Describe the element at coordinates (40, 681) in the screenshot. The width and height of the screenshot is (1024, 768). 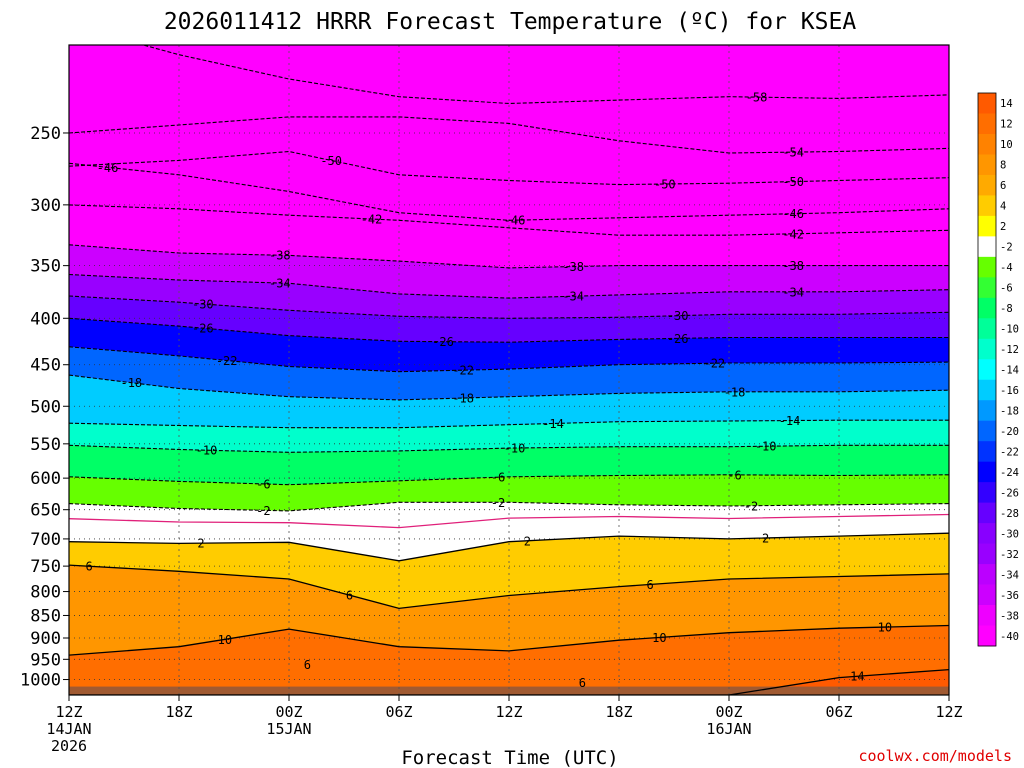
I see `y-tick-label: 1000` at that location.